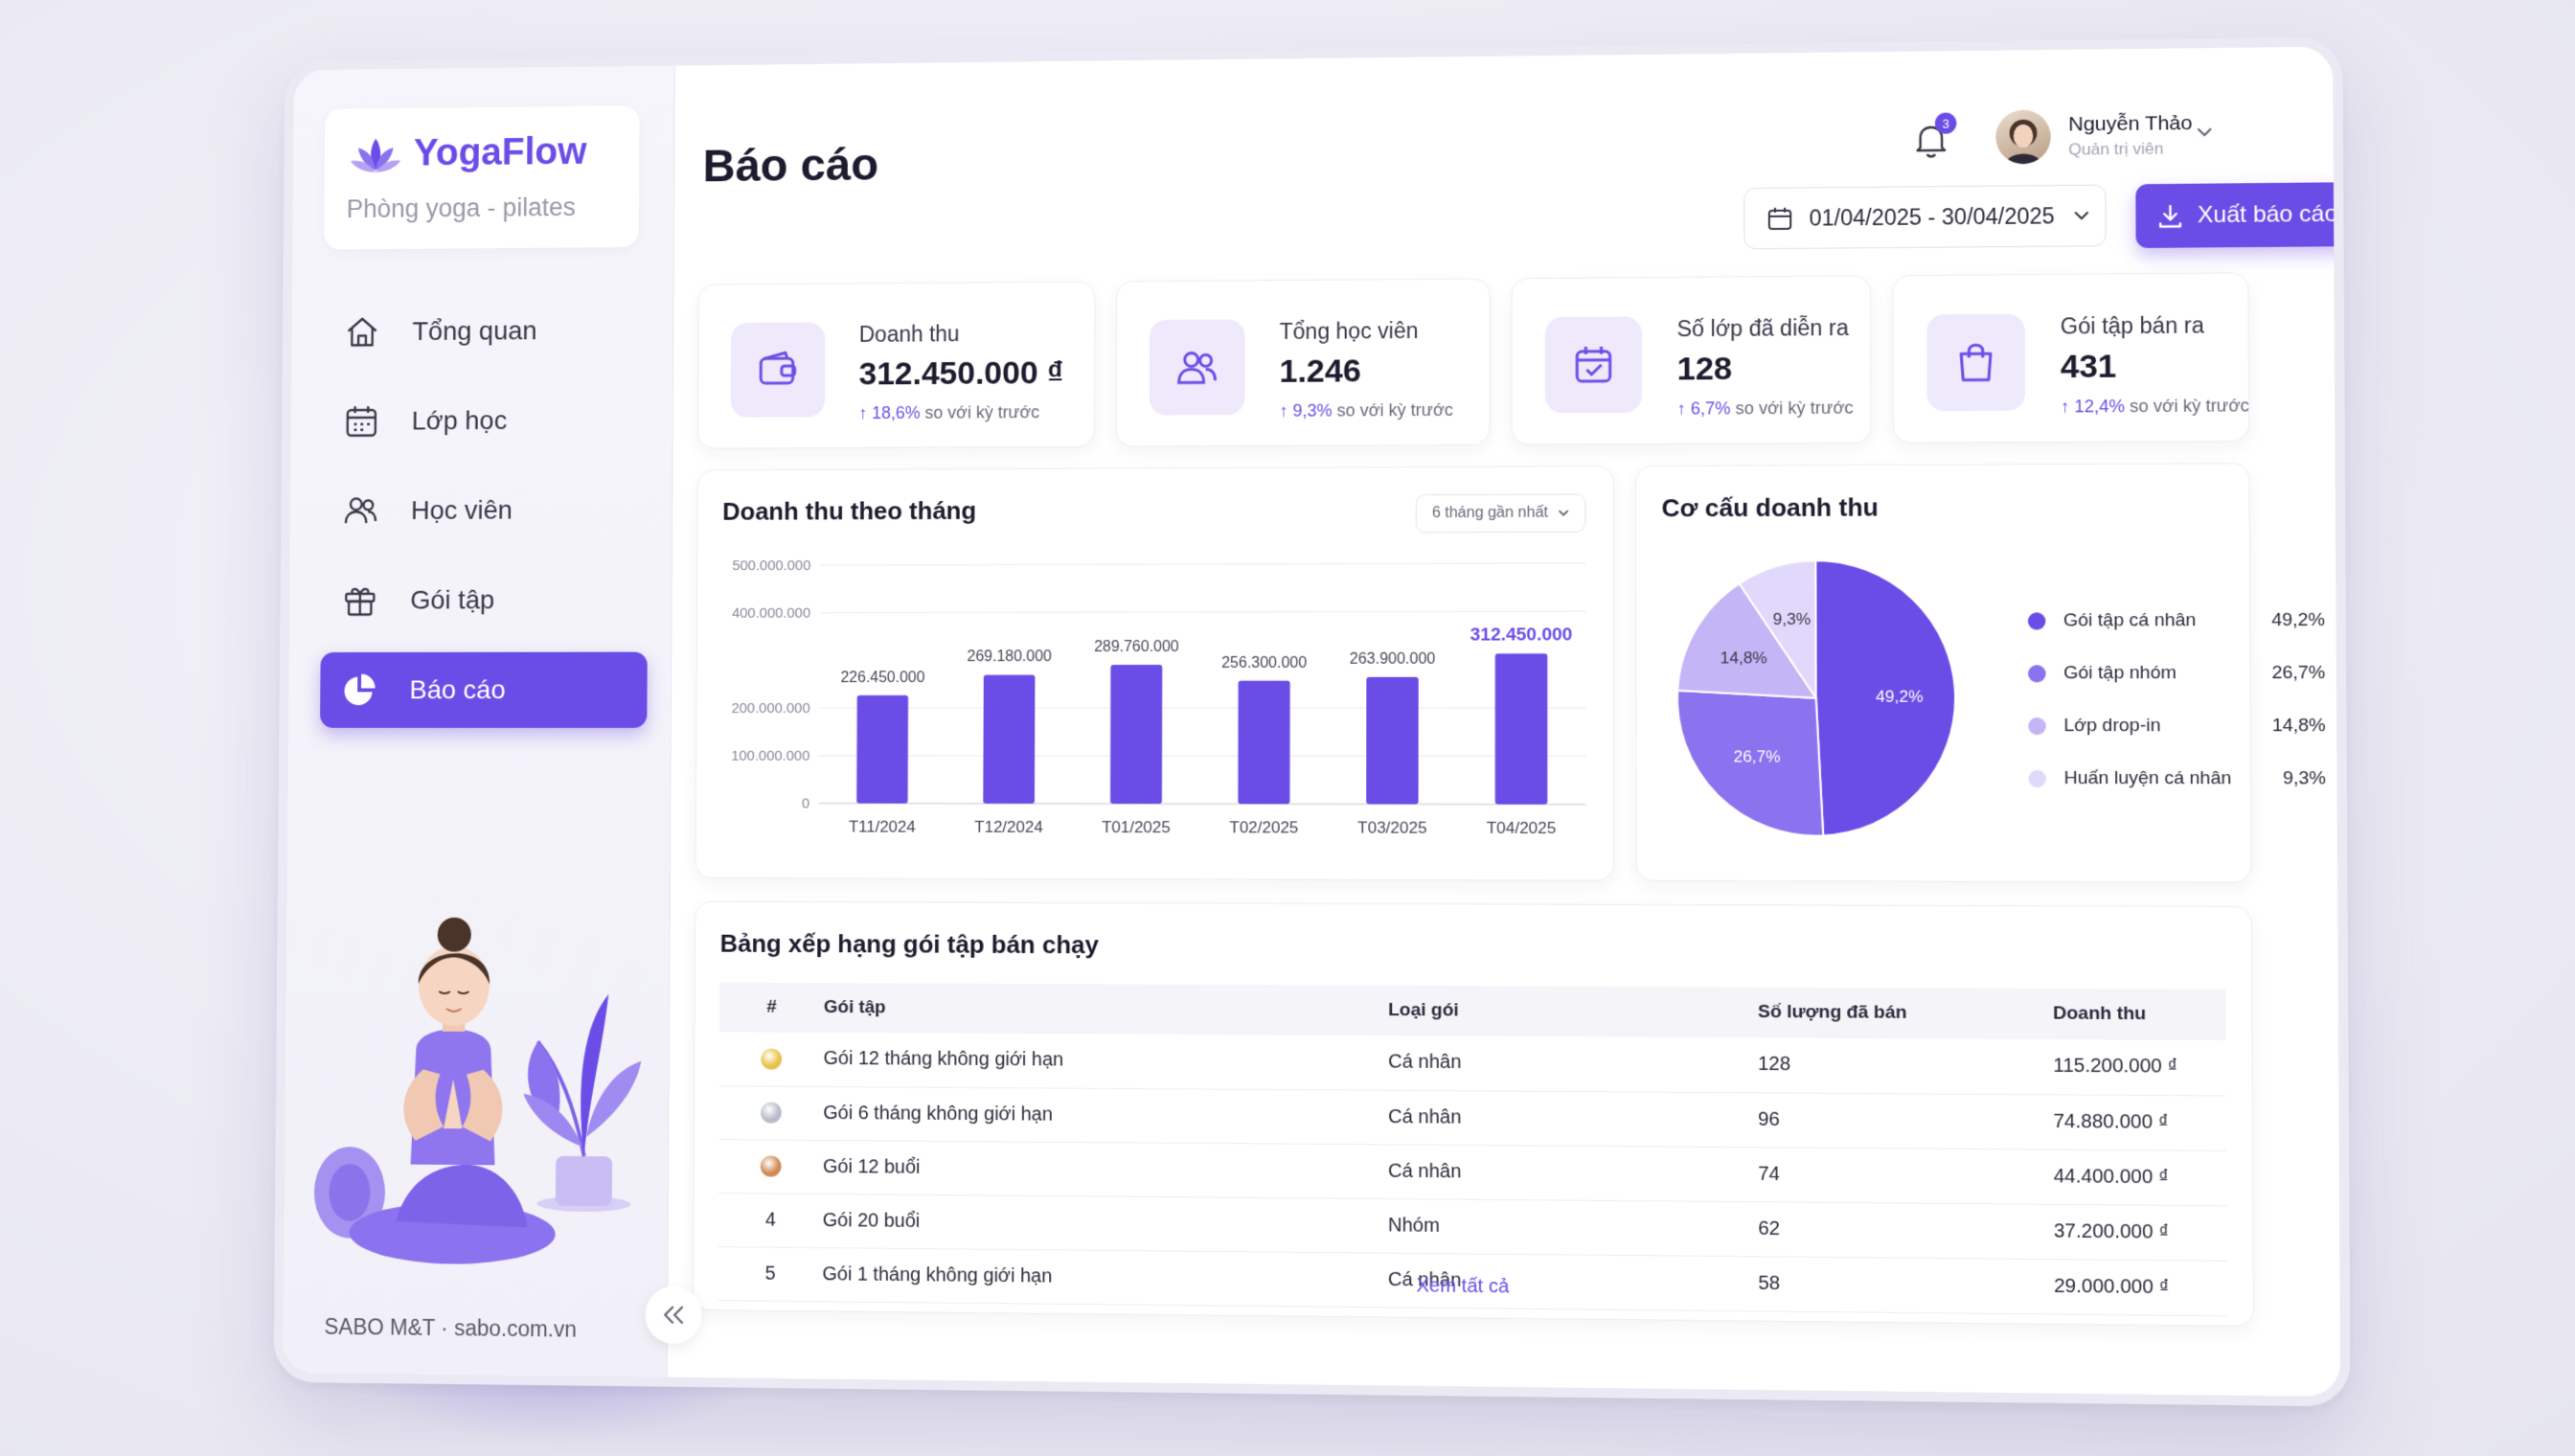 The height and width of the screenshot is (1456, 2575). Describe the element at coordinates (771, 614) in the screenshot. I see `y-tick-label: 400.000.000` at that location.